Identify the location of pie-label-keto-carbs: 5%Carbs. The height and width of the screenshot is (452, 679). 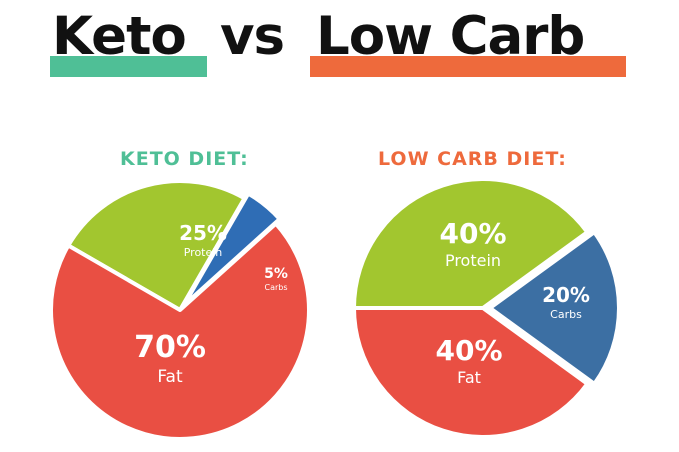
(276, 279).